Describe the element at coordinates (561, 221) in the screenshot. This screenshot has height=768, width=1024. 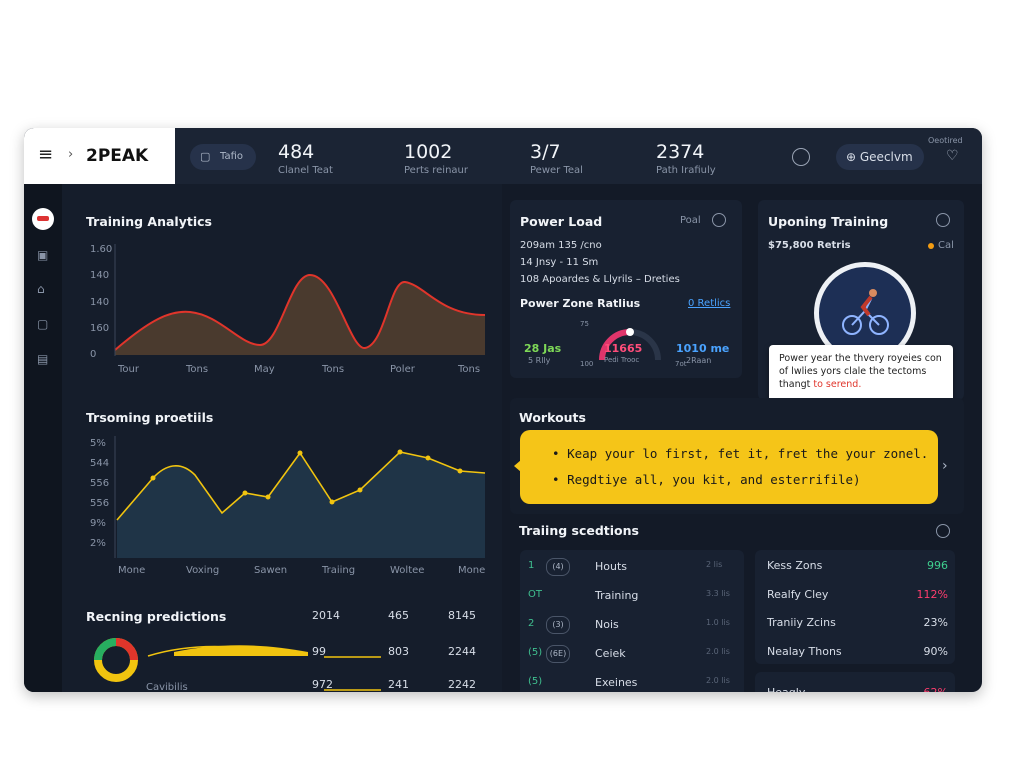
I see `panel-title: Power Load` at that location.